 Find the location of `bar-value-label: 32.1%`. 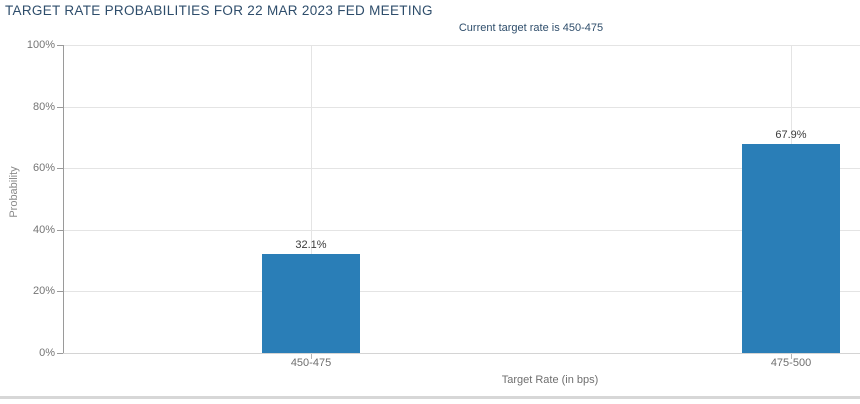

bar-value-label: 32.1% is located at coordinates (311, 245).